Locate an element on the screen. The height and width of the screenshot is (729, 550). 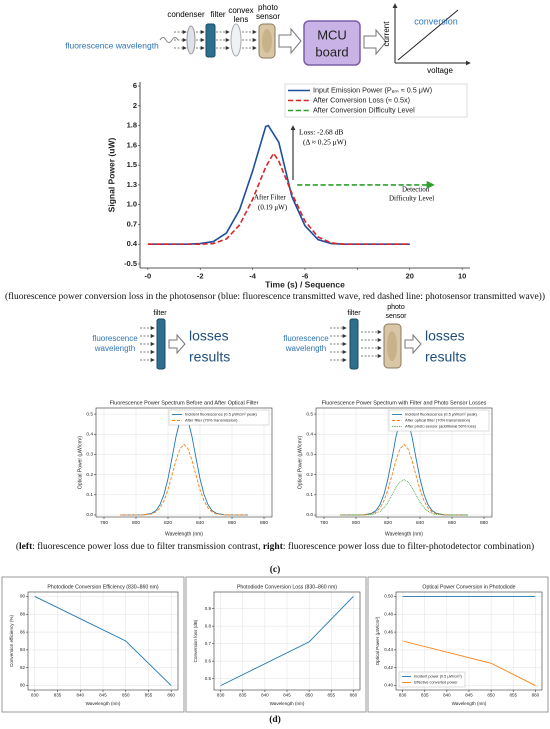
y-tick-label: 0.42 is located at coordinates (388, 667).